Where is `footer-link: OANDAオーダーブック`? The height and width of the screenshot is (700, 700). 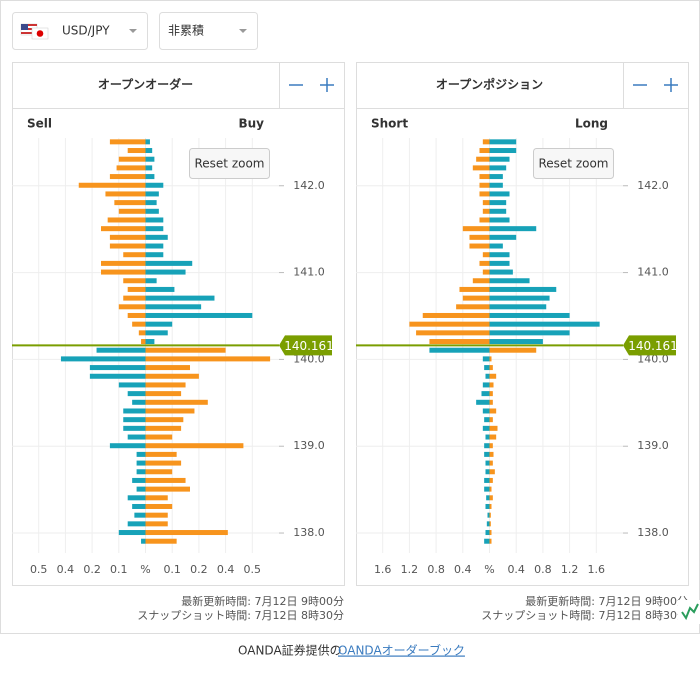 footer-link: OANDAオーダーブック is located at coordinates (401, 650).